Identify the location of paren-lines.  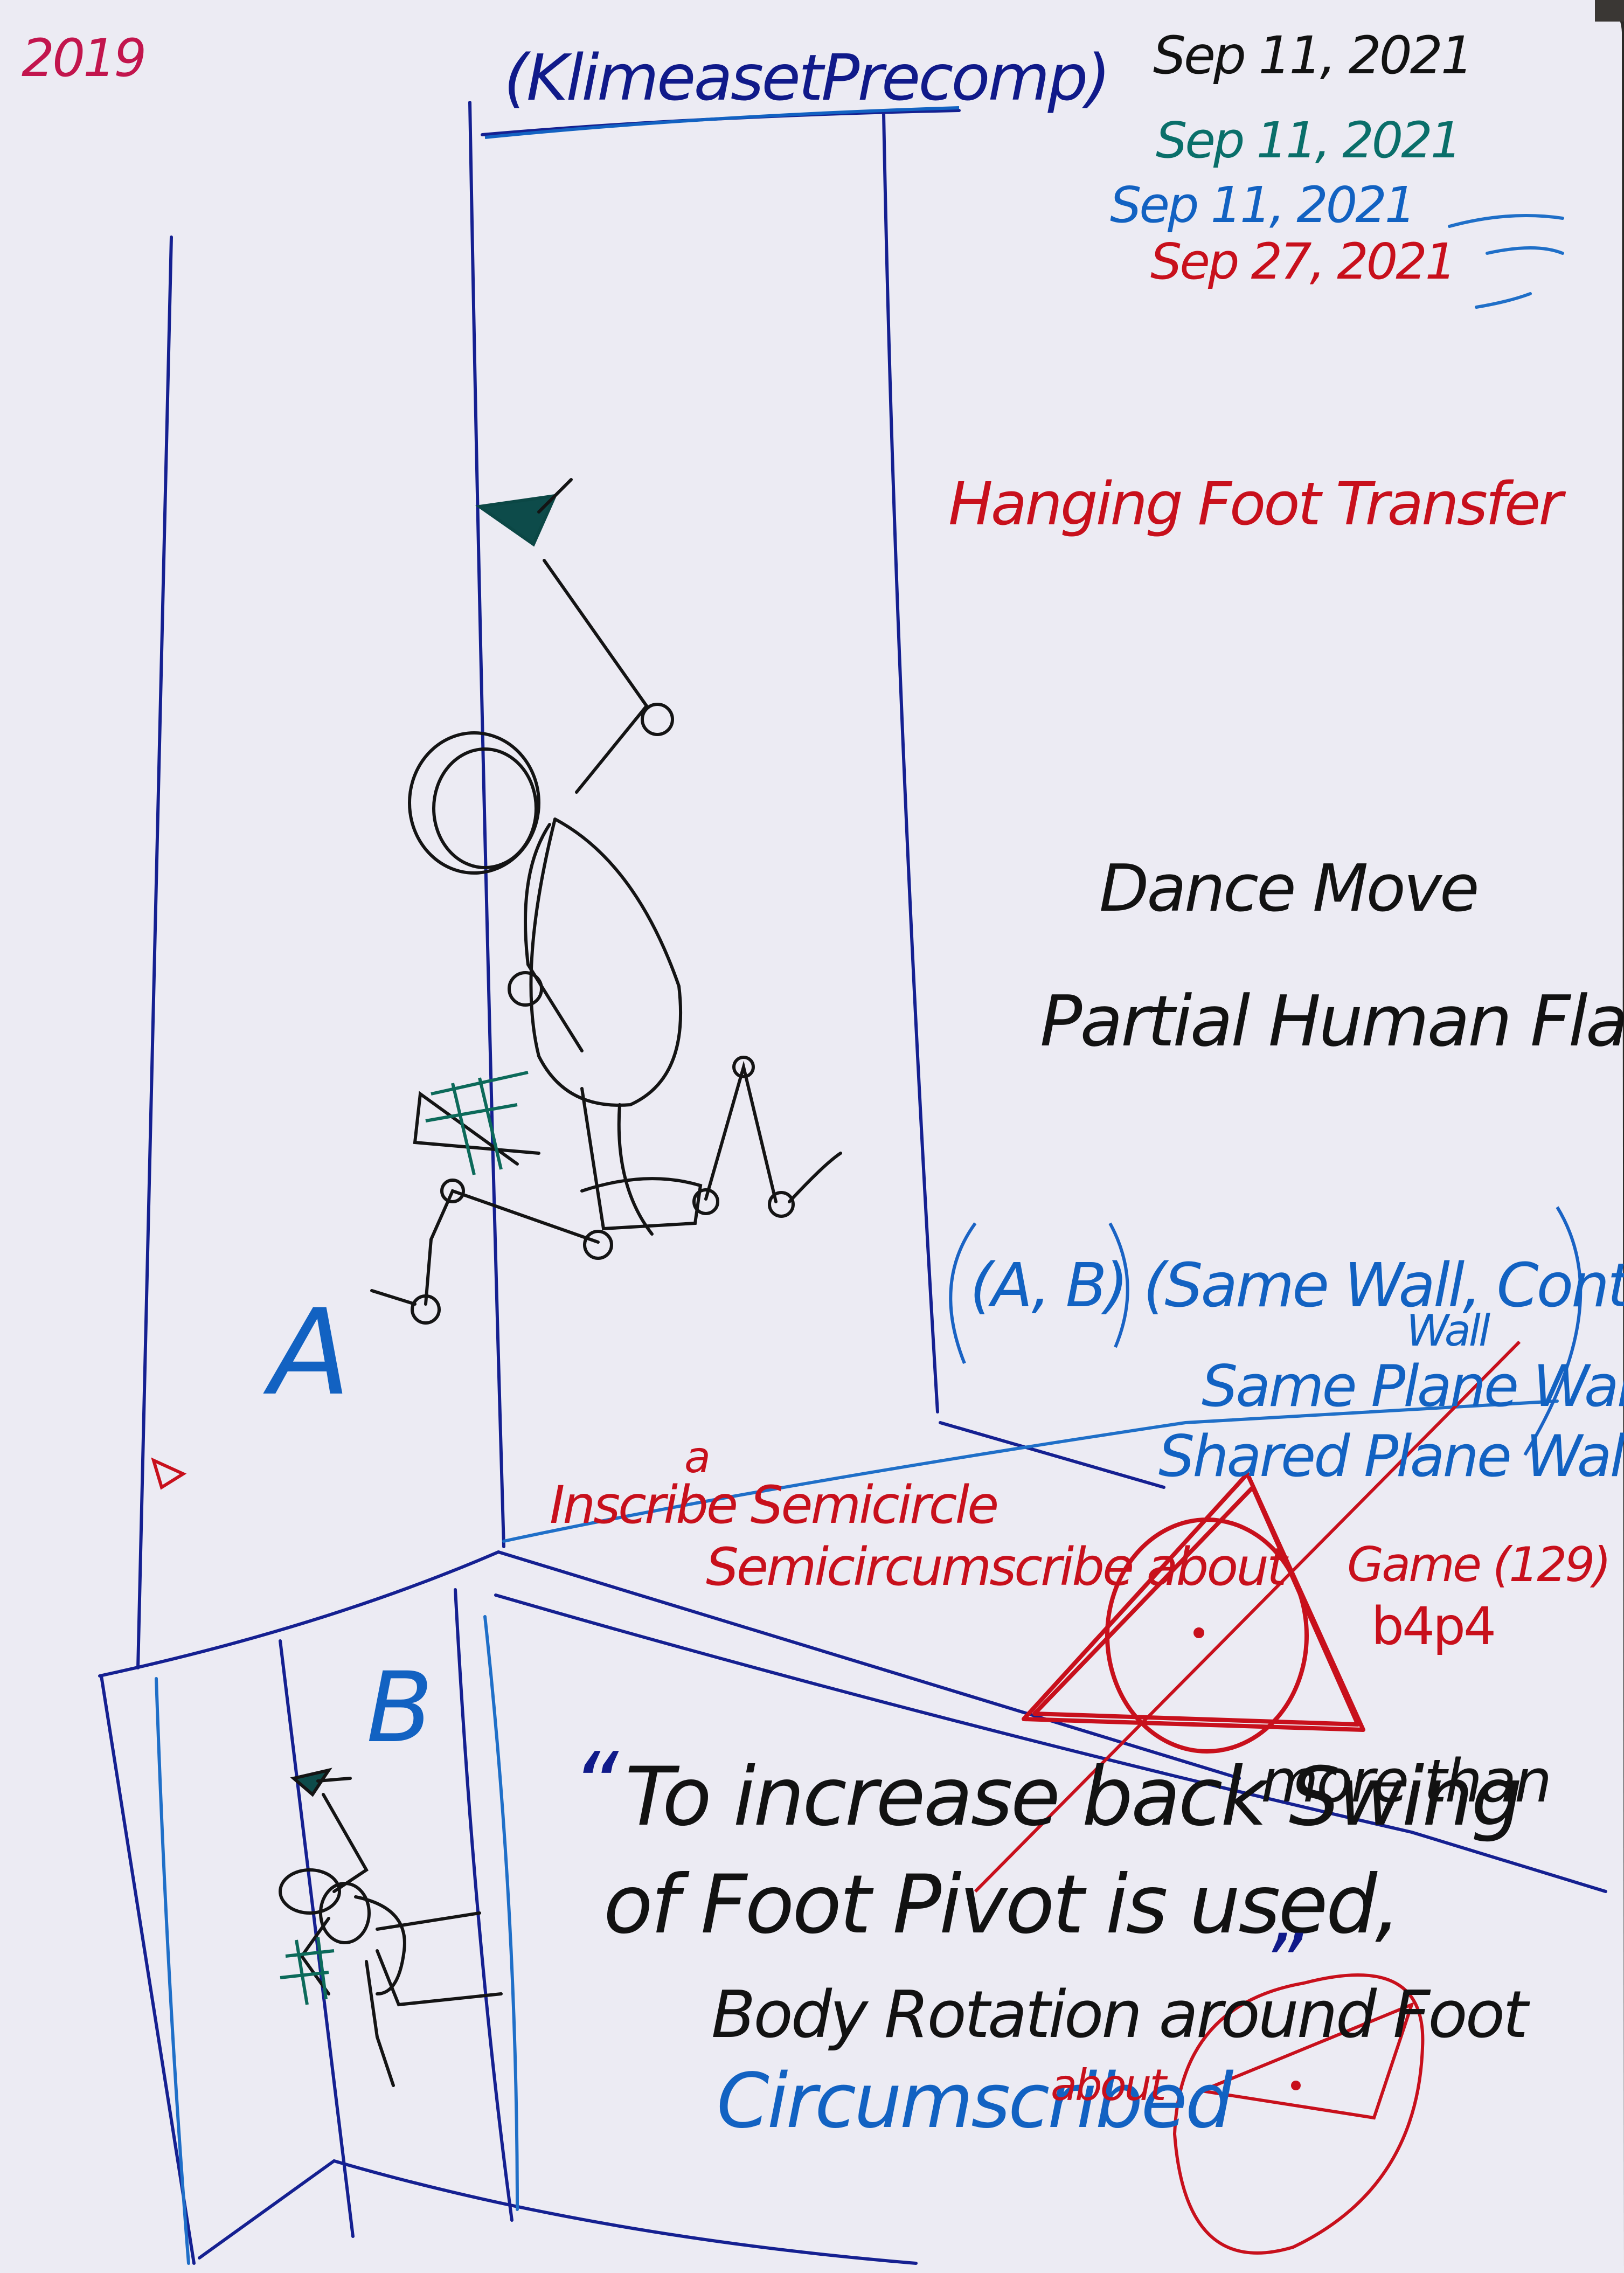
(1266, 1331).